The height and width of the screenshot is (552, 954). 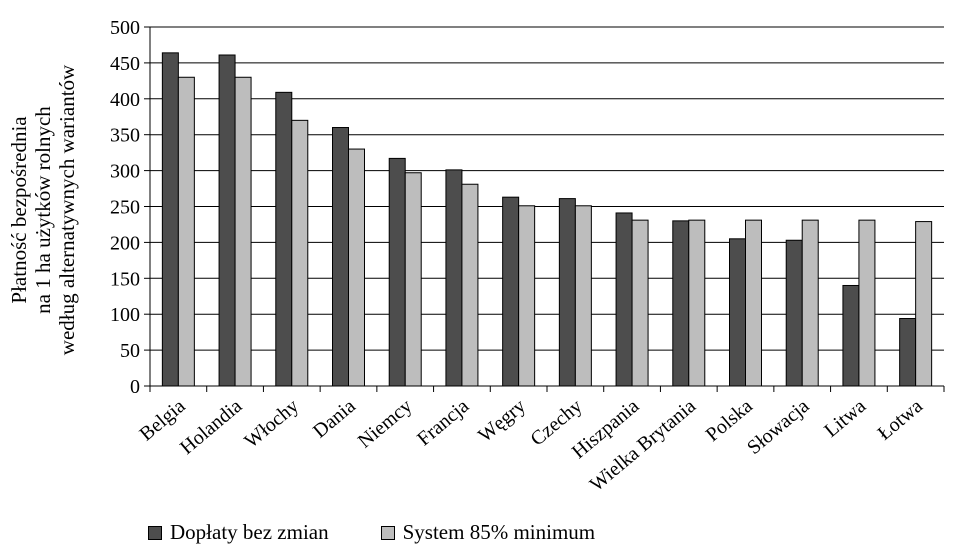 I want to click on x-tick-label: Dania, so click(x=334, y=419).